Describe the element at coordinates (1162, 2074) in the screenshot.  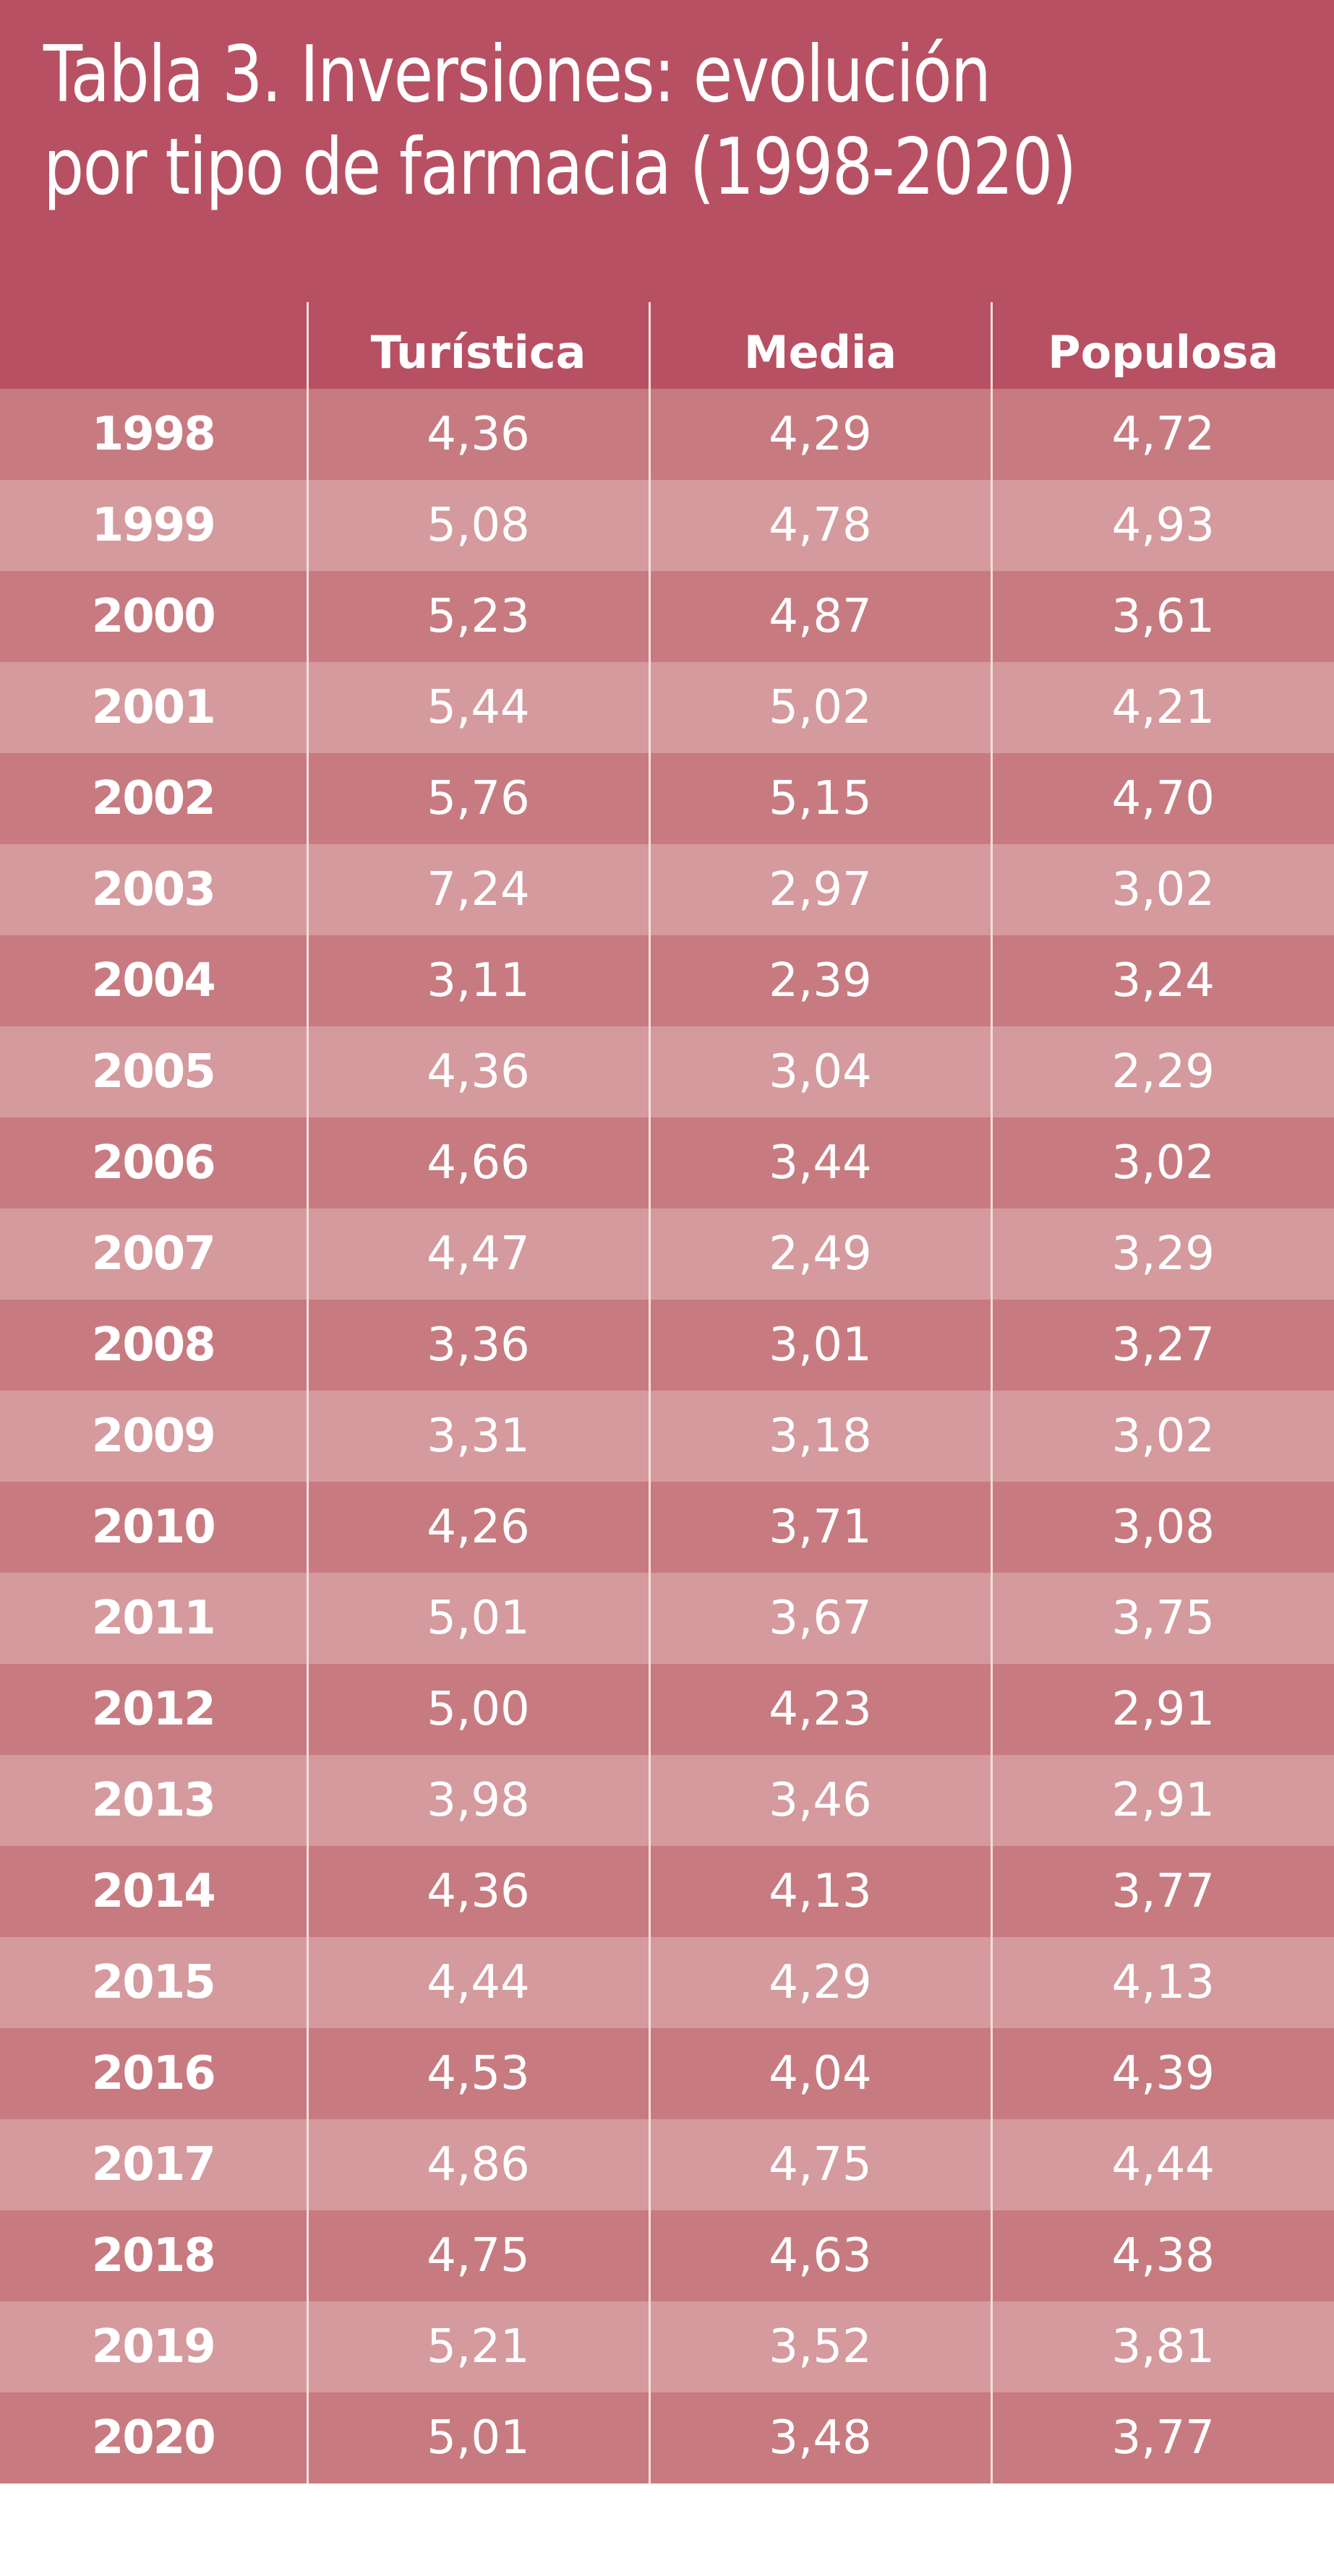
I see `populosa-cell: 4,39` at that location.